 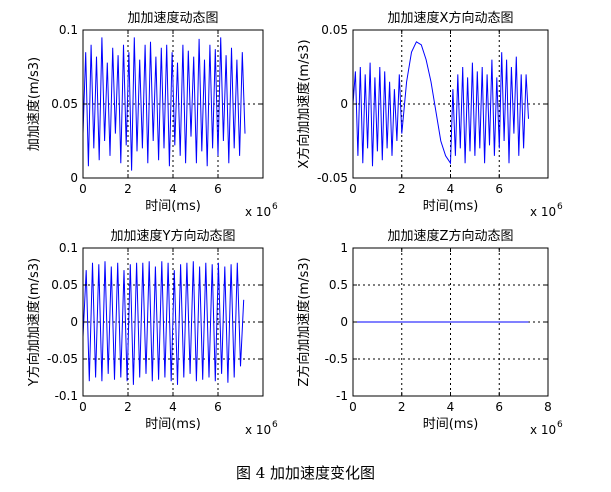 I want to click on y-tick-label: -1, so click(x=342, y=396).